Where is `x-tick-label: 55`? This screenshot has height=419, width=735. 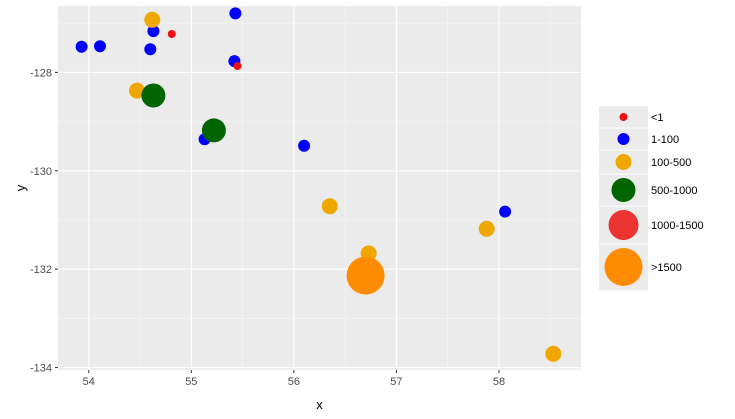 x-tick-label: 55 is located at coordinates (191, 382).